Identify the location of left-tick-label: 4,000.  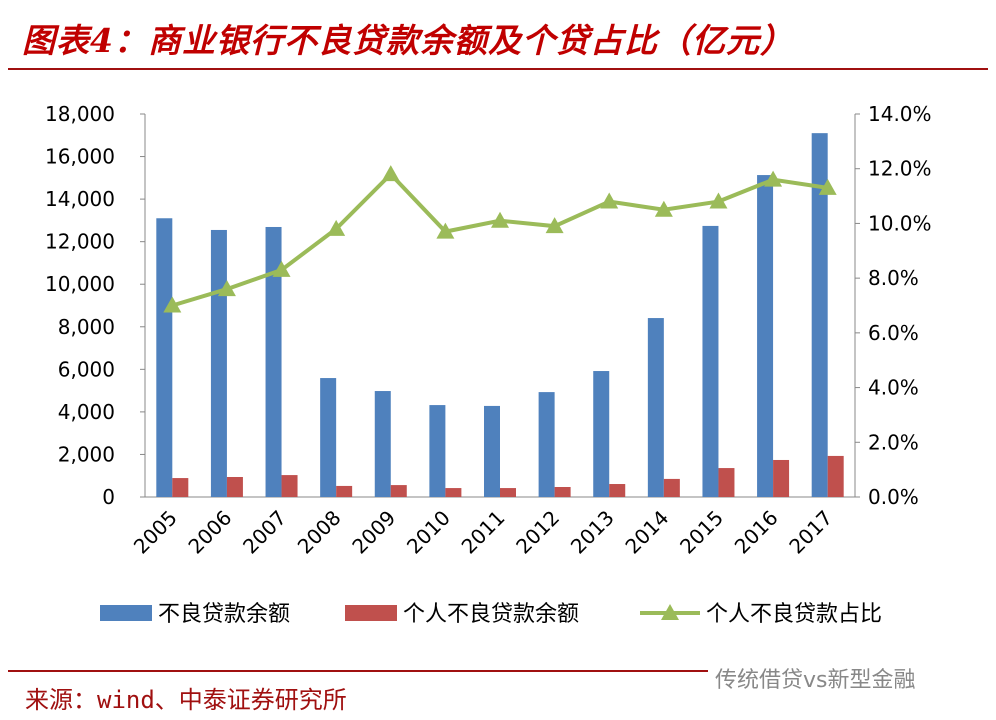
(86, 412).